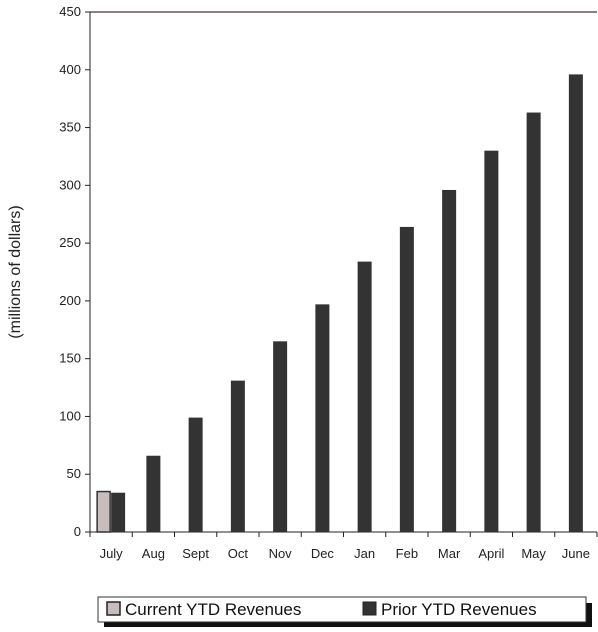  What do you see at coordinates (407, 553) in the screenshot?
I see `x-tick-label-feb: Feb` at bounding box center [407, 553].